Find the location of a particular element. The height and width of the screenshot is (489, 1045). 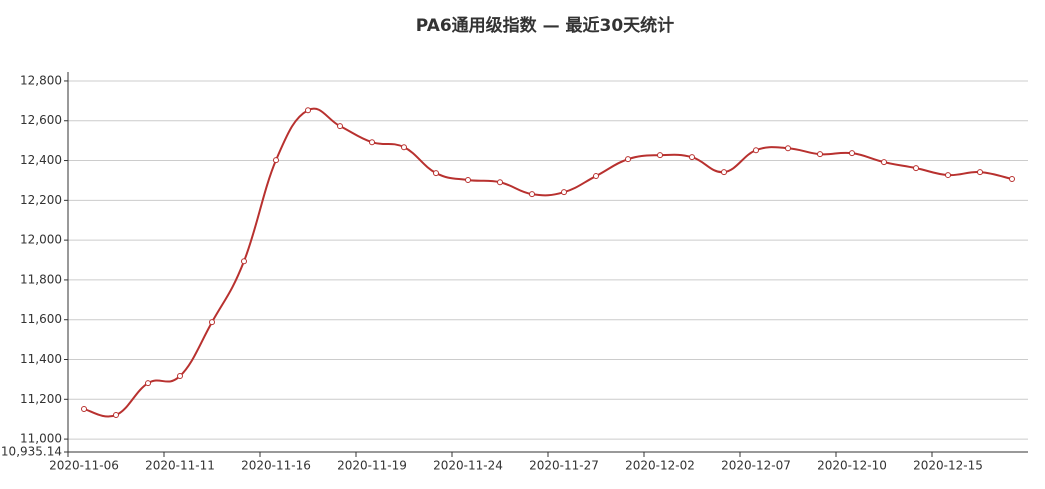

y-tick-label: 11,000 is located at coordinates (41, 439).